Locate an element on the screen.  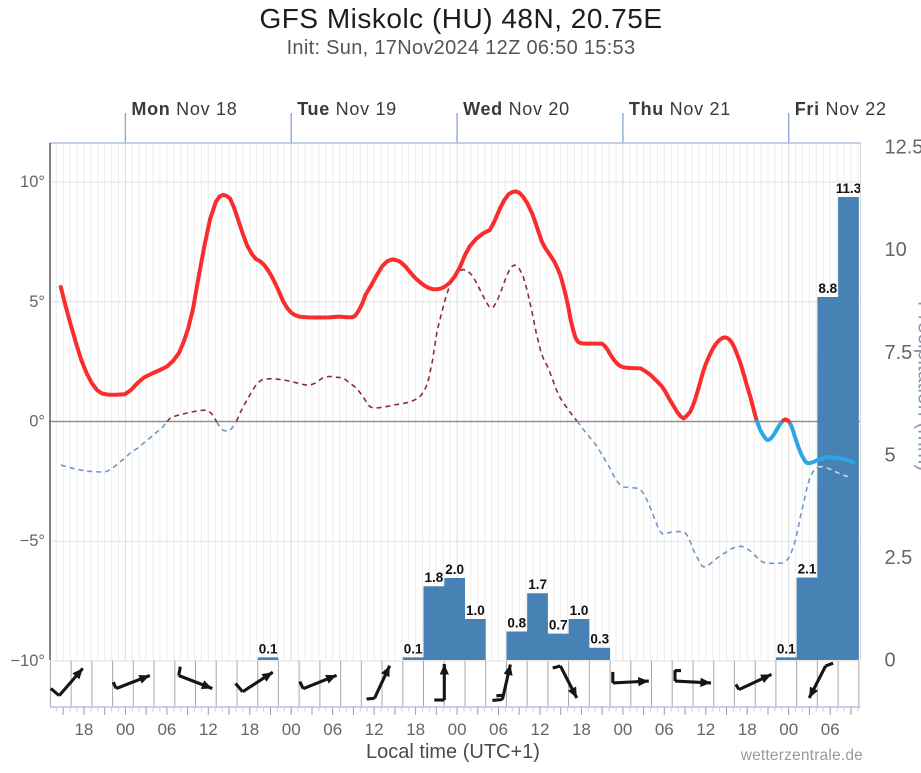
svg-text: Wed Nov 20 is located at coordinates (516, 109).